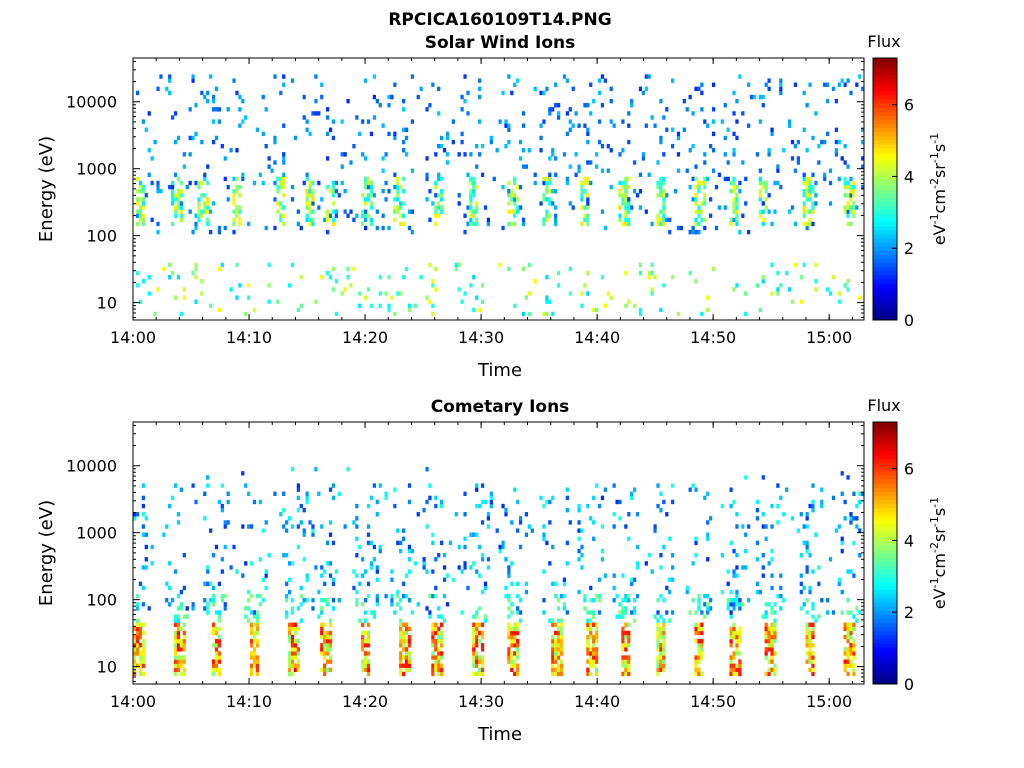 The height and width of the screenshot is (768, 1024). What do you see at coordinates (909, 684) in the screenshot?
I see `colorbar-tick-label: 0` at bounding box center [909, 684].